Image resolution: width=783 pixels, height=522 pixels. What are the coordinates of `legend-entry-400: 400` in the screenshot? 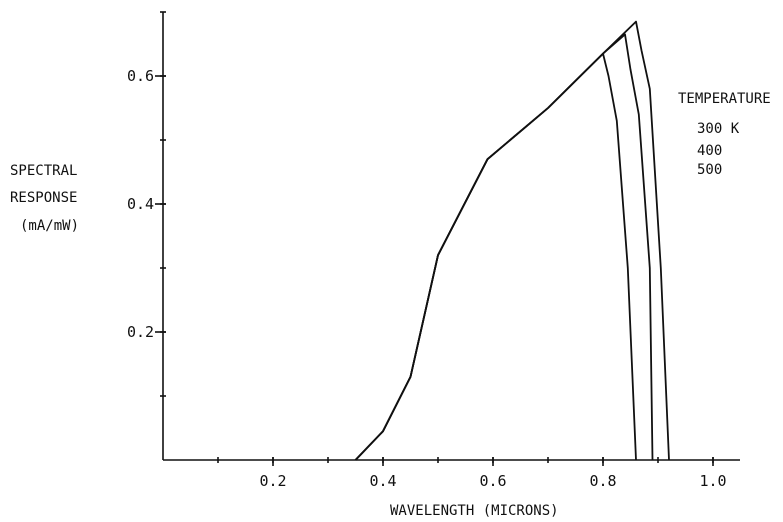 It's located at (709, 151).